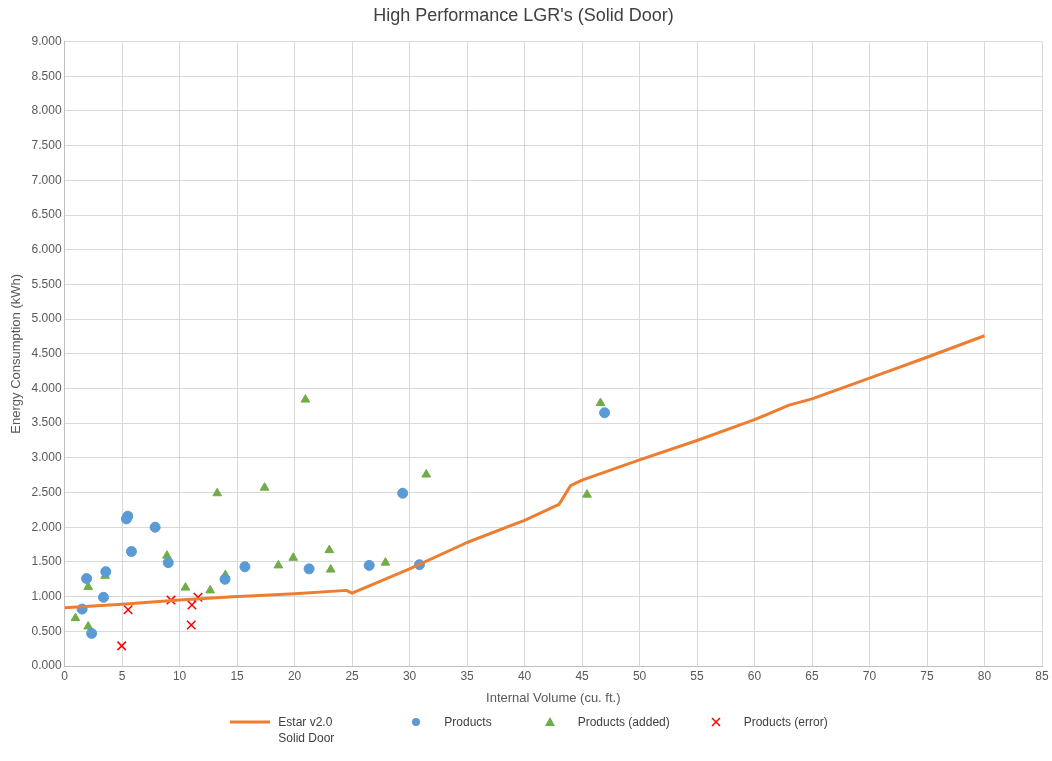 The height and width of the screenshot is (761, 1052). What do you see at coordinates (785, 722) in the screenshot?
I see `legend-label: Products (error)` at bounding box center [785, 722].